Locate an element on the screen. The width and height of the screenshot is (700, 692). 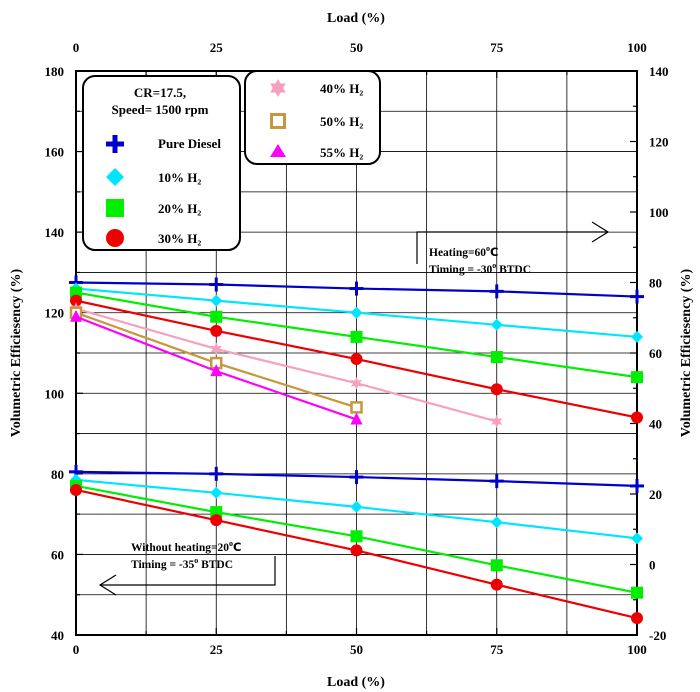
annotation-no-heating: Without heating=20oC Timing = -35o BTDC is located at coordinates (187, 567).